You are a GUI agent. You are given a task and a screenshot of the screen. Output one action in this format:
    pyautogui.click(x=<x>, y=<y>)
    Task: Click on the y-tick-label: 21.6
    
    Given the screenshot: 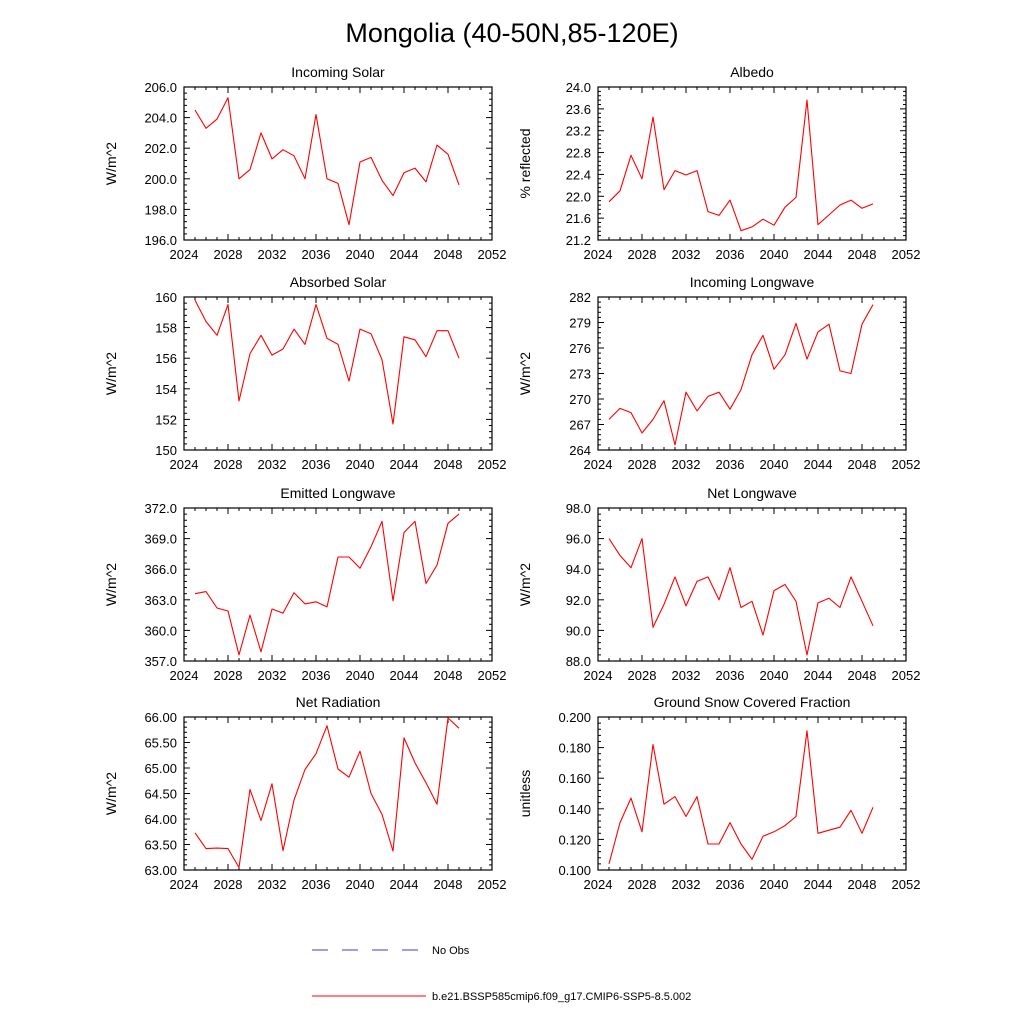 What is the action you would take?
    pyautogui.click(x=578, y=218)
    